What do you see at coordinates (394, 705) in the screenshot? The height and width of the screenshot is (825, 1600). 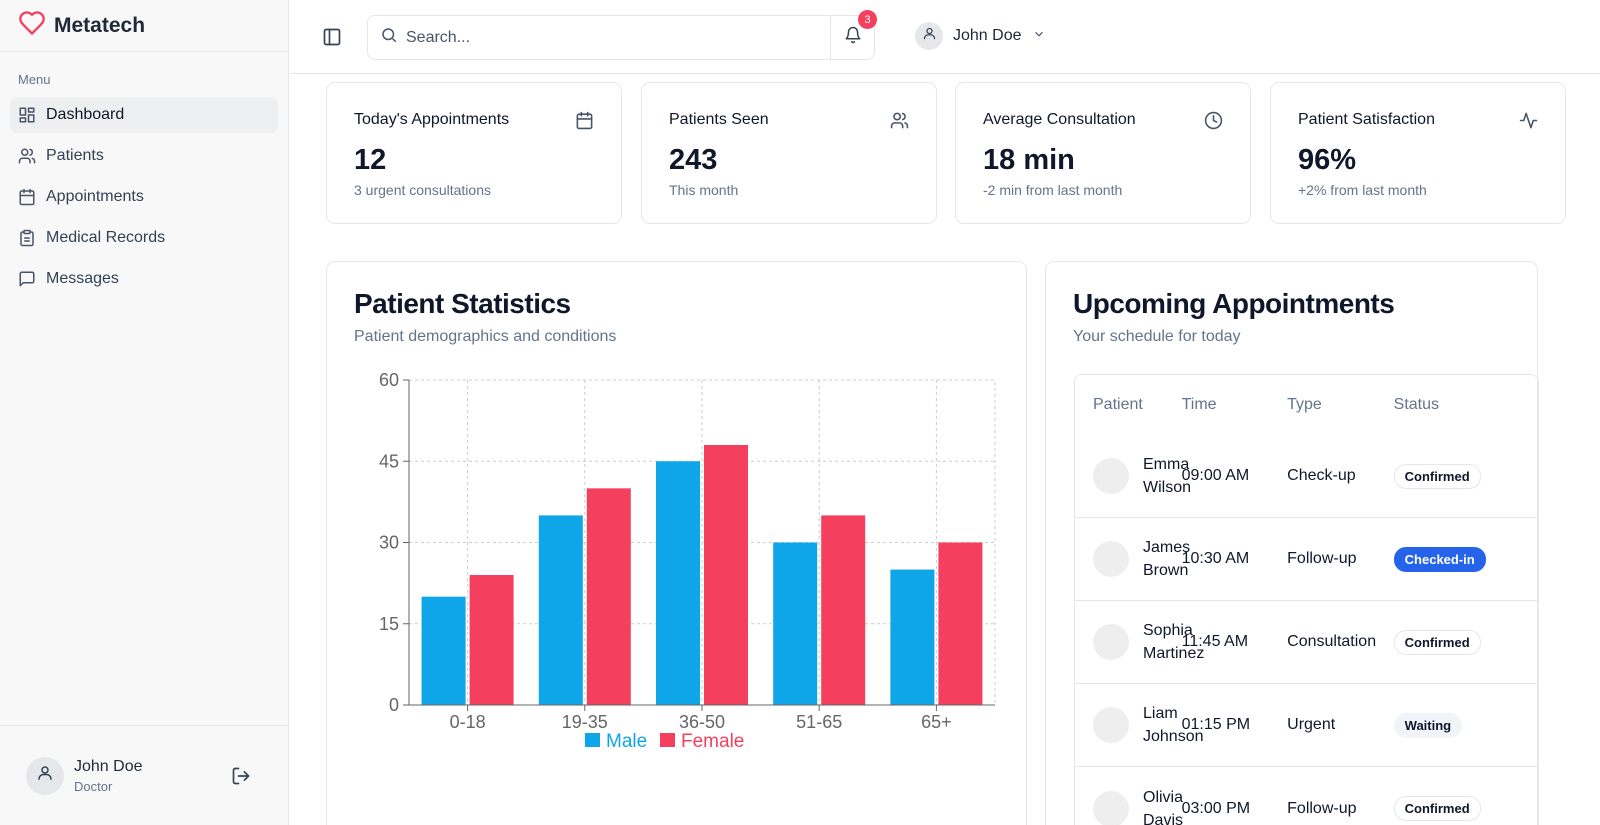 I see `y-tick-label: 0` at bounding box center [394, 705].